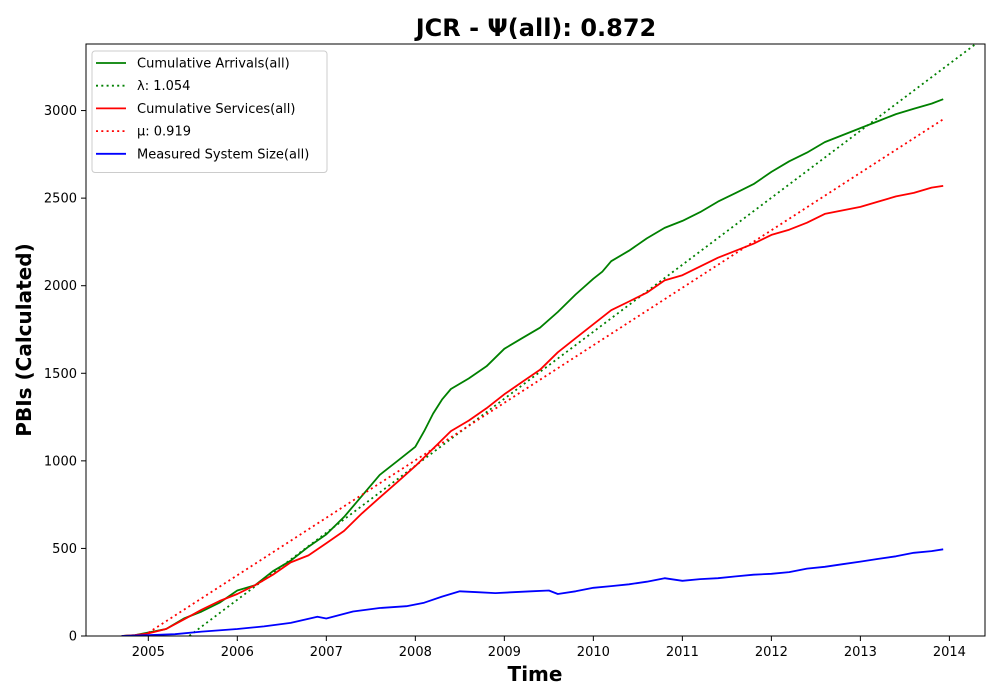  Describe the element at coordinates (73, 637) in the screenshot. I see `y-tick-label: 0` at that location.